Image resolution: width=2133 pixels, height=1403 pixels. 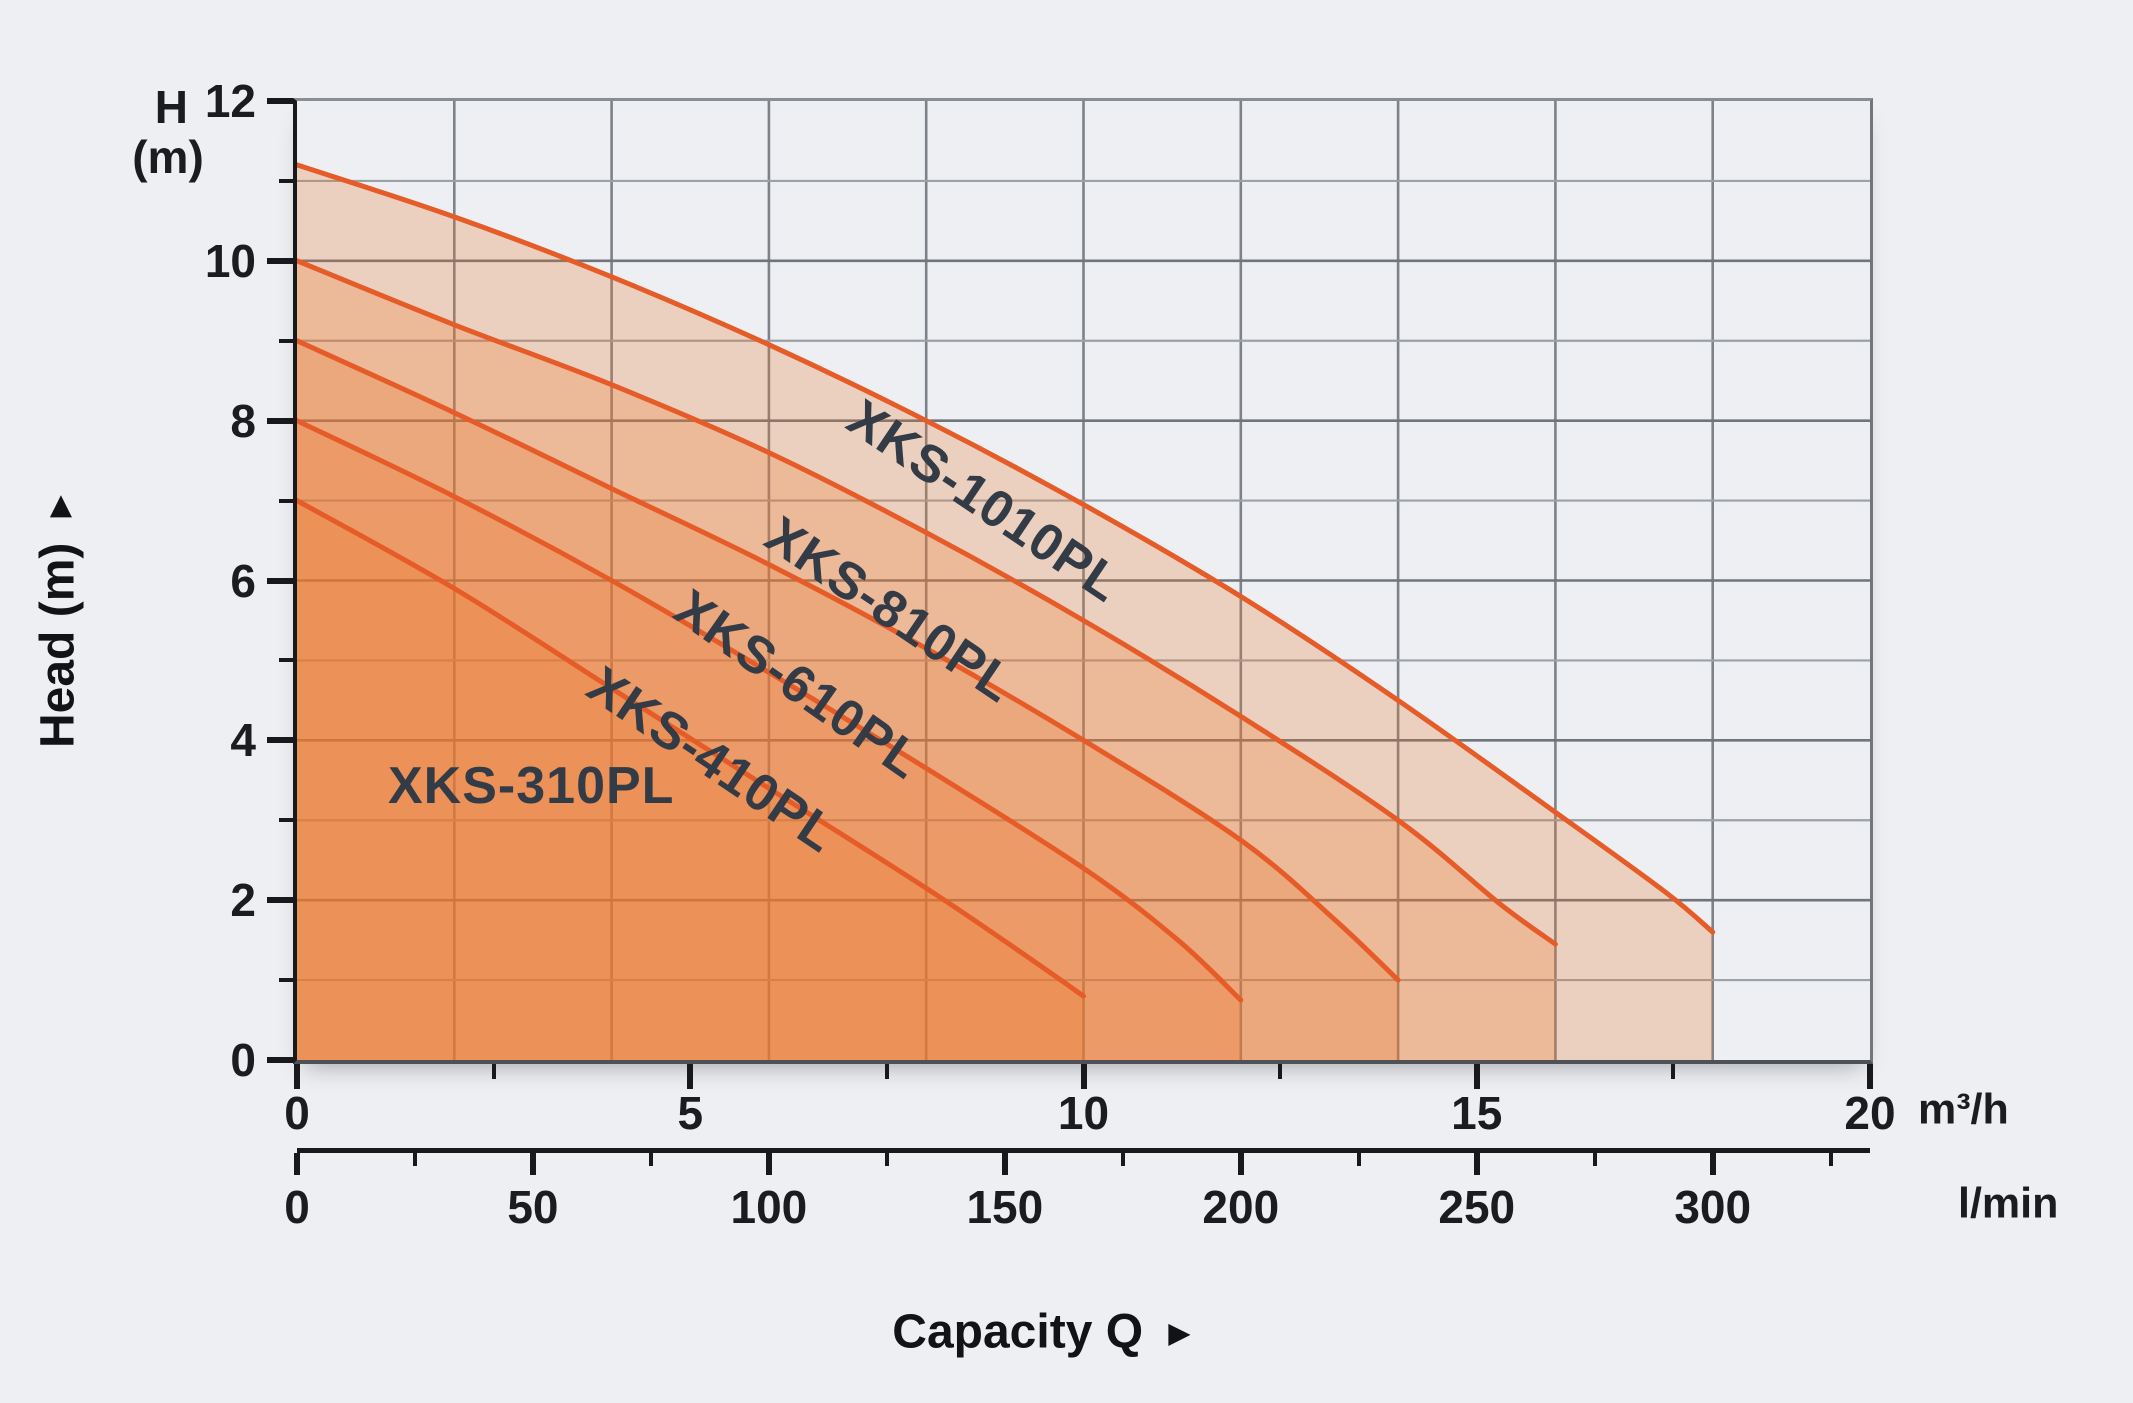 I want to click on y-axis-title-text: Head (m), so click(x=58, y=645).